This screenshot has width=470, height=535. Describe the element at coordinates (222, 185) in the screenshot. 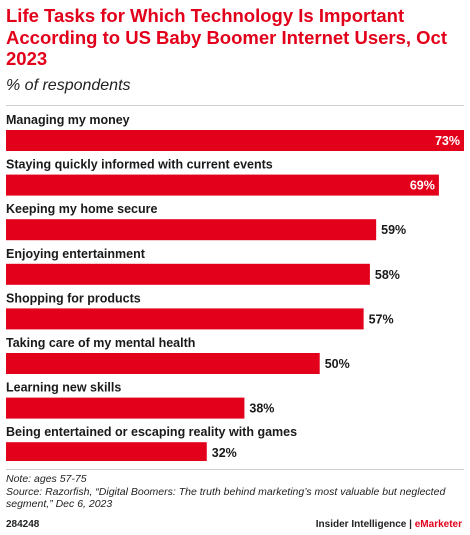

I see `bar-staying-quickly-informed-with-current-events` at that location.